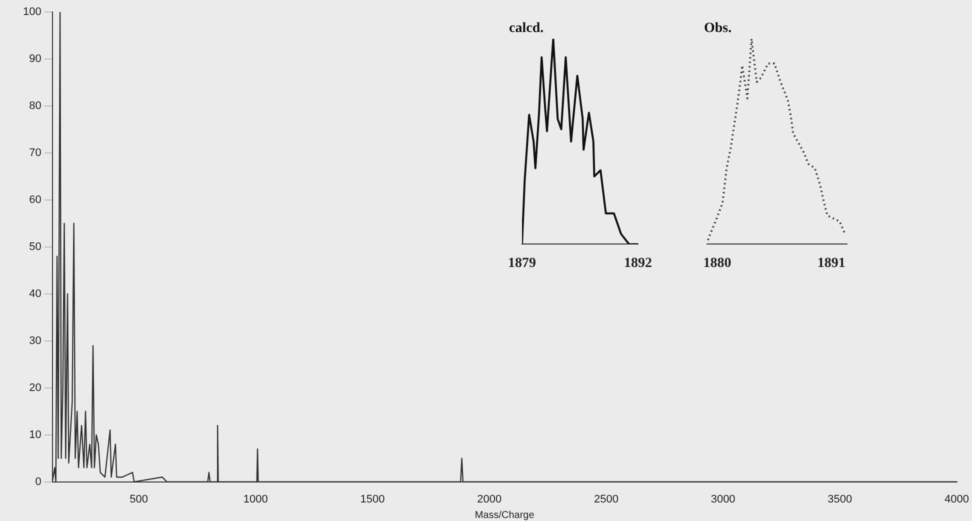  I want to click on x-tick-label: 1891, so click(831, 264).